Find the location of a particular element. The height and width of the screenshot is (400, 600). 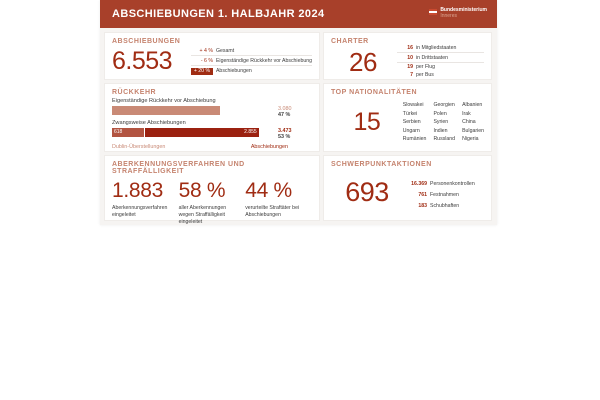

schwerpunkt-row-festnahmen: 761 Festnahmen is located at coordinates (443, 195).